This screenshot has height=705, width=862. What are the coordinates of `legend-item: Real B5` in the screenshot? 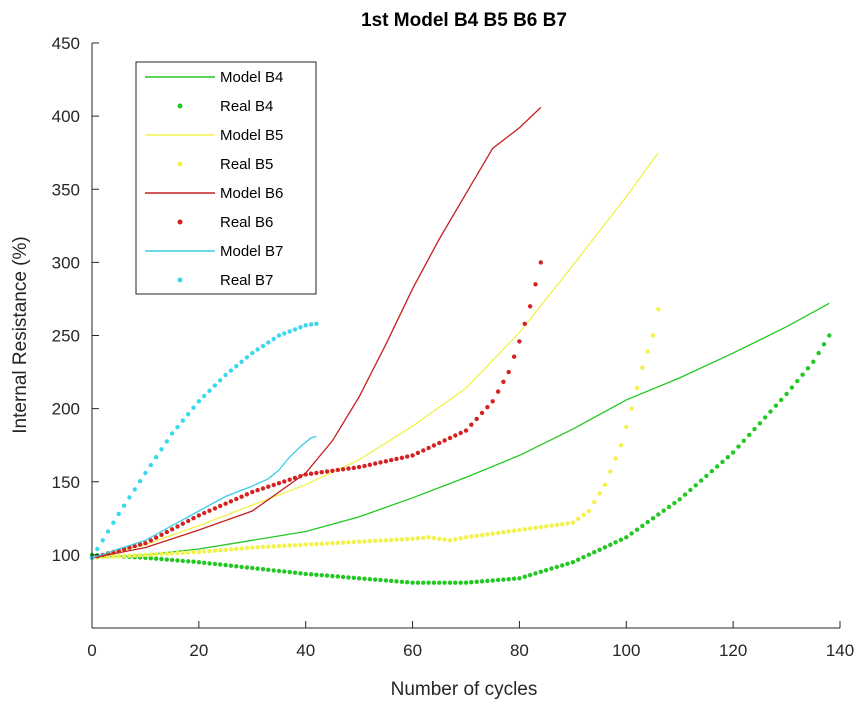 It's located at (225, 164).